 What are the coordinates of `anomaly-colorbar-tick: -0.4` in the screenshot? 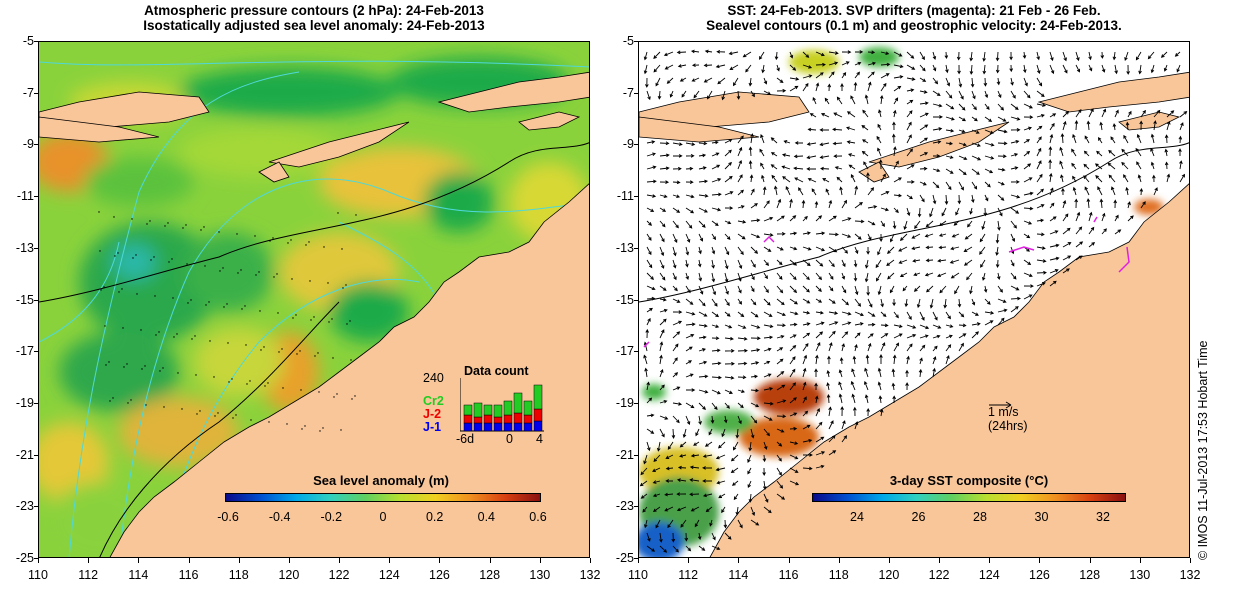 It's located at (279, 517).